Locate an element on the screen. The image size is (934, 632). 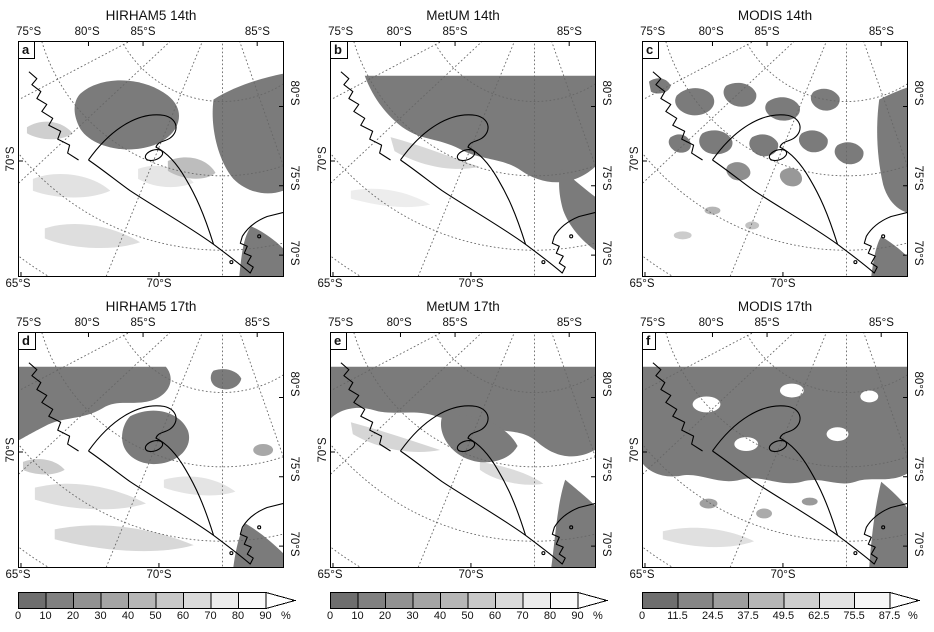
map-plot-e: e is located at coordinates (463, 450).